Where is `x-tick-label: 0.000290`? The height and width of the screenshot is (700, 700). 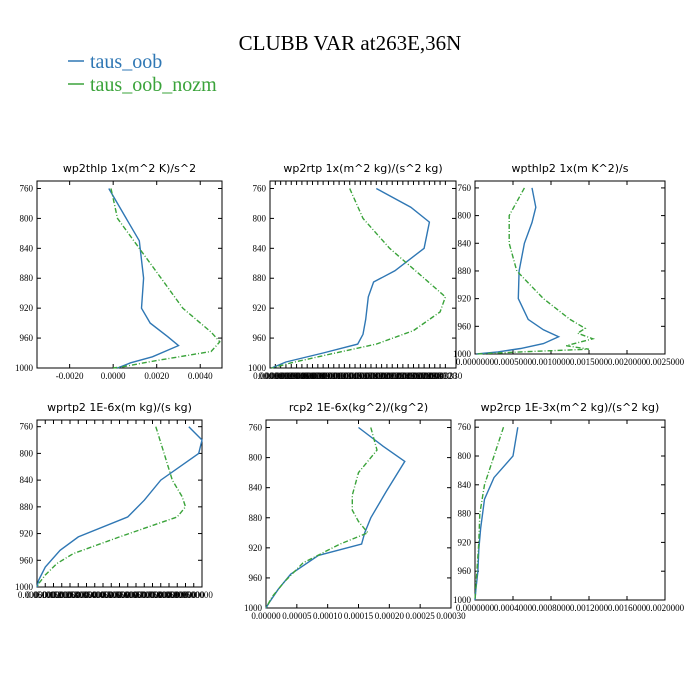
x-tick-label: 0.000290 is located at coordinates (424, 376).